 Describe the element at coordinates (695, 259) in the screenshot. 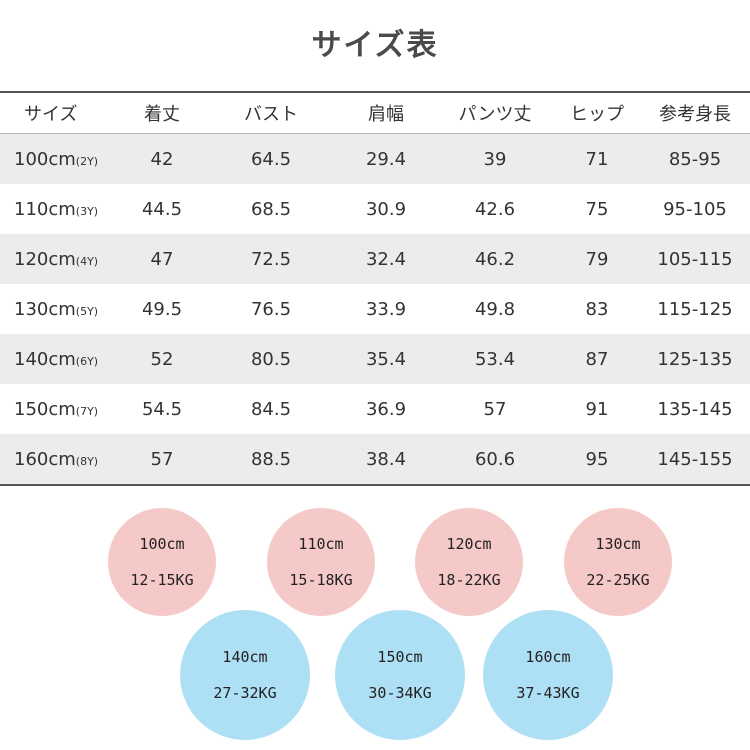

I see `height-cell: 105-115` at that location.